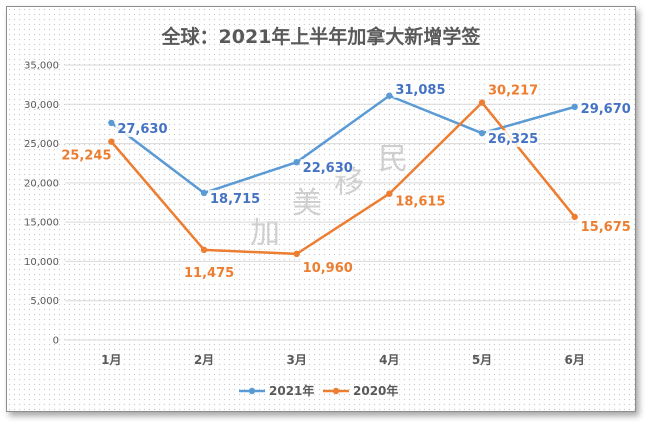 Image resolution: width=650 pixels, height=422 pixels. I want to click on watermark-char: 民, so click(393, 159).